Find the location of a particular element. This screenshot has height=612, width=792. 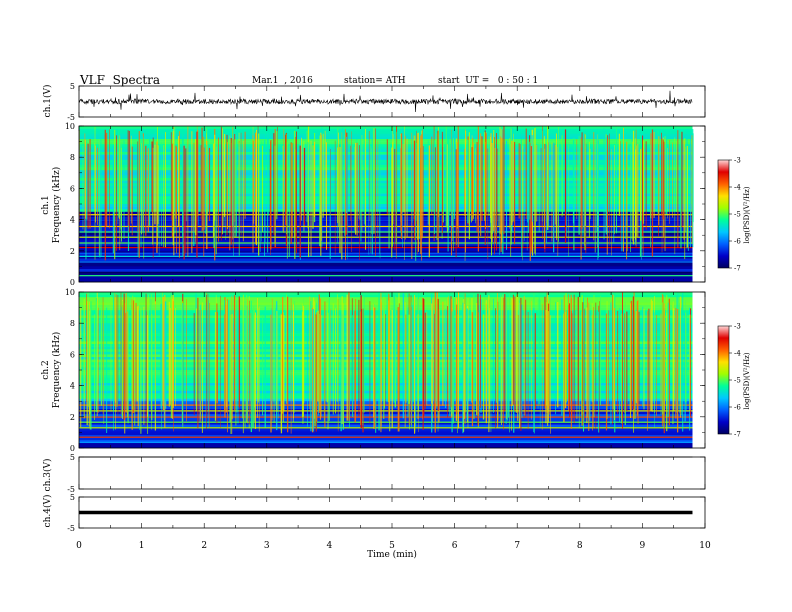

x-tick-label: 6 is located at coordinates (455, 546).